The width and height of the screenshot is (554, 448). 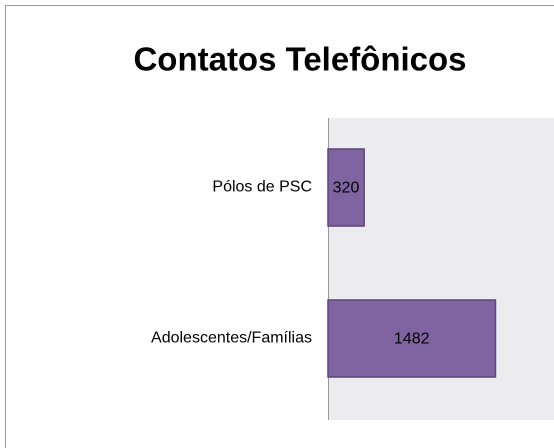 I want to click on data-label: 320, so click(x=346, y=188).